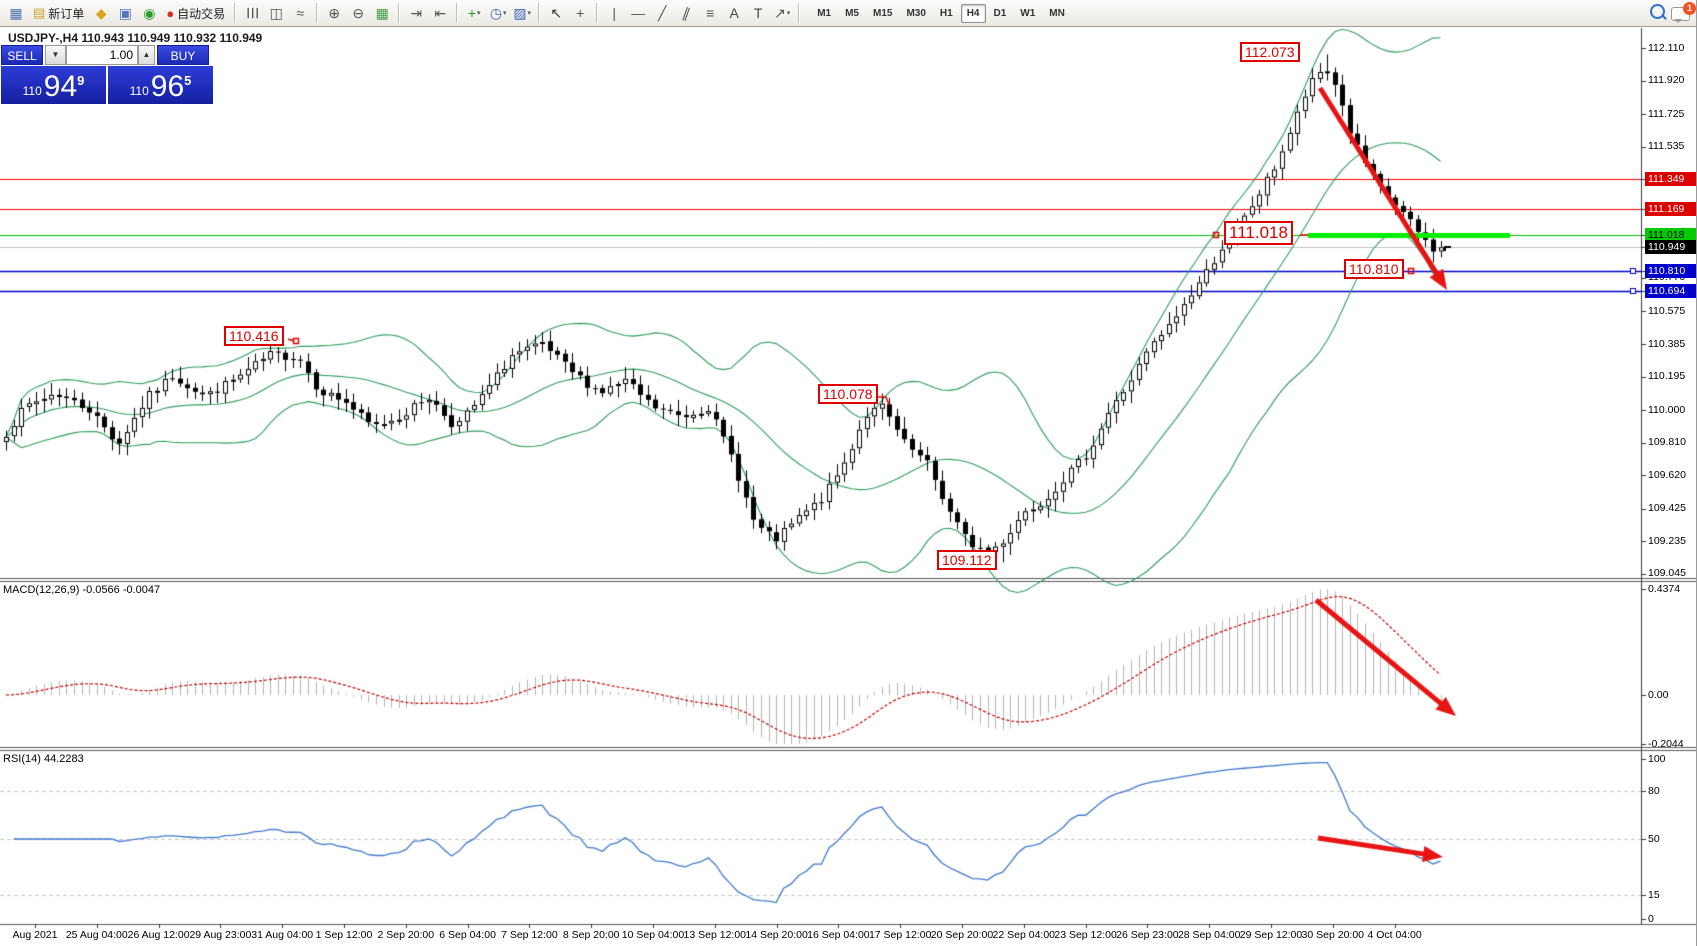 Image resolution: width=1697 pixels, height=946 pixels. I want to click on price-callout-111.018: 111.018, so click(1258, 233).